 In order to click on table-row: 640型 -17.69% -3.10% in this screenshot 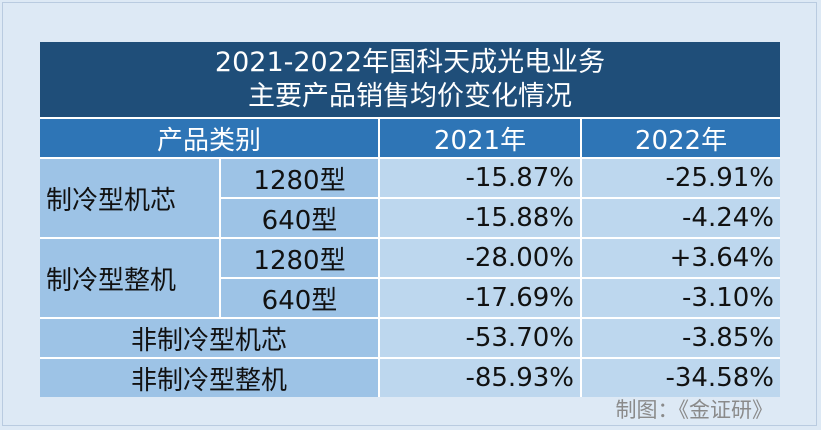, I will do `click(499, 297)`.